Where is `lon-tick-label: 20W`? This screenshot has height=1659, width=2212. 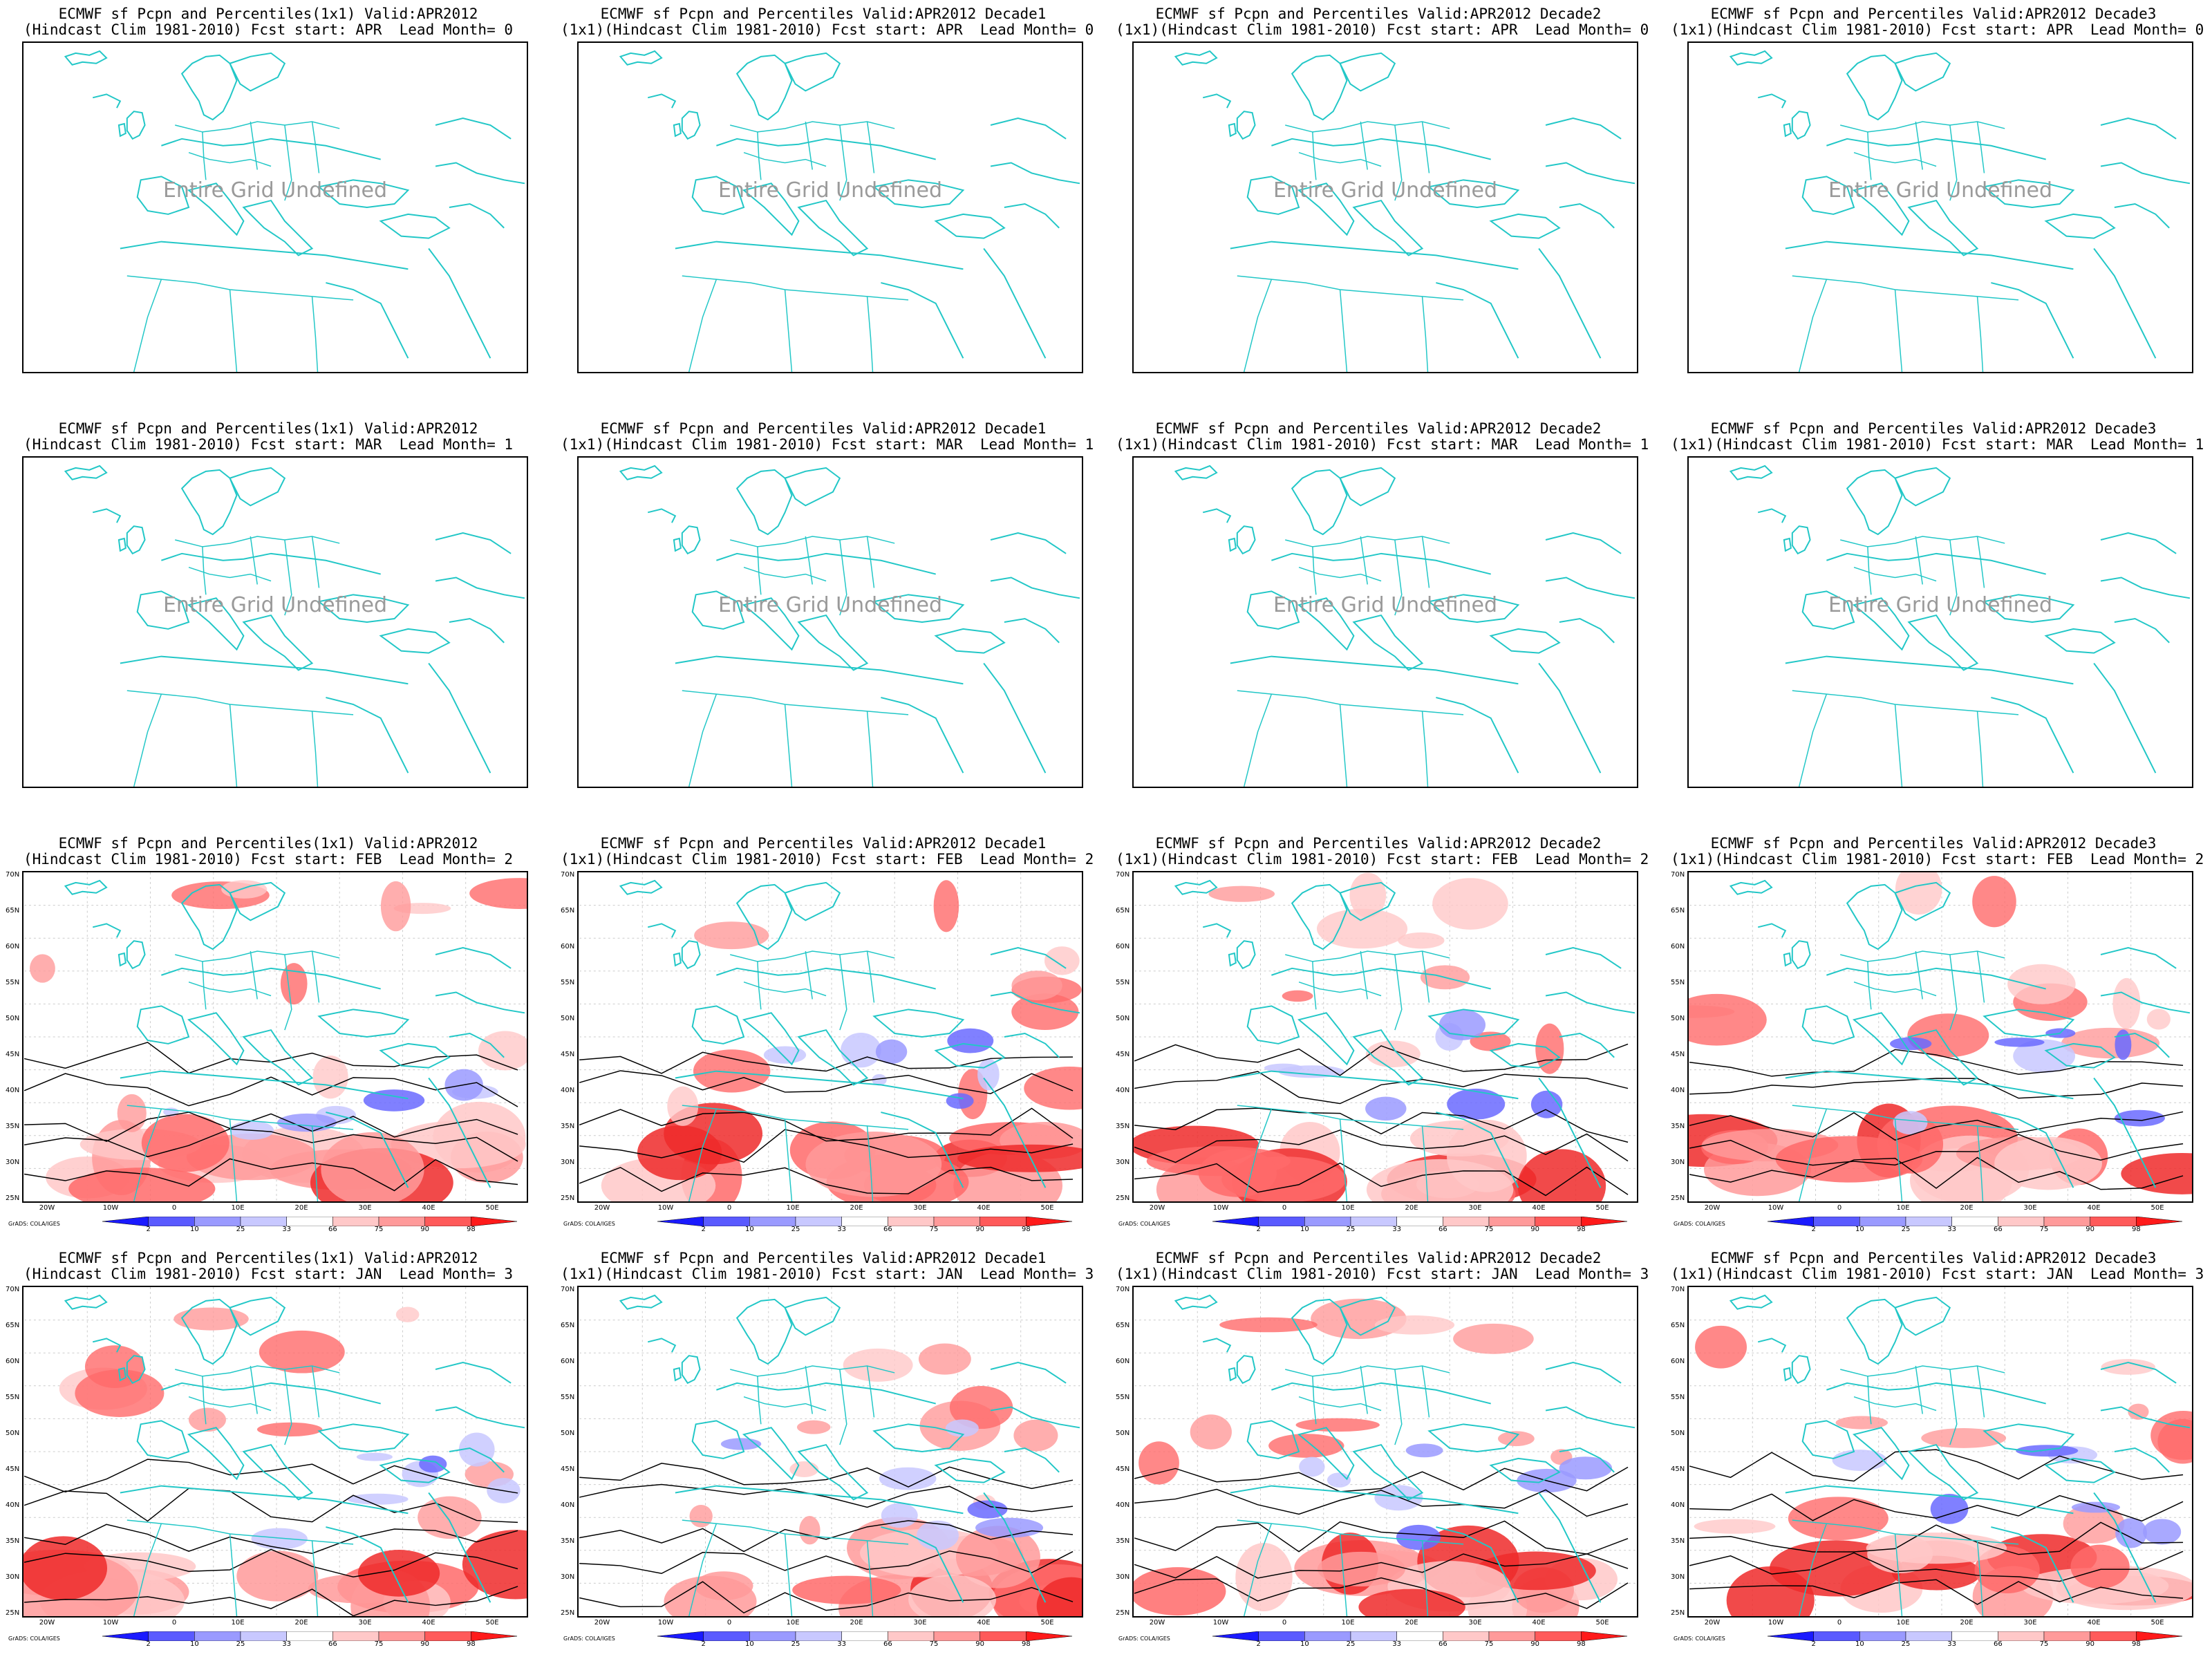
lon-tick-label: 20W is located at coordinates (602, 1208).